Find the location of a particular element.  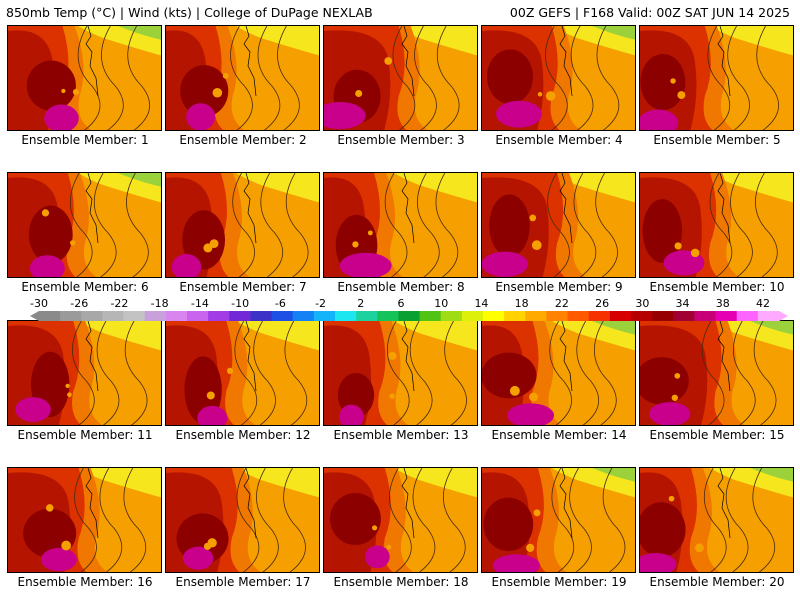

temperature-color-scale is located at coordinates (409, 316).